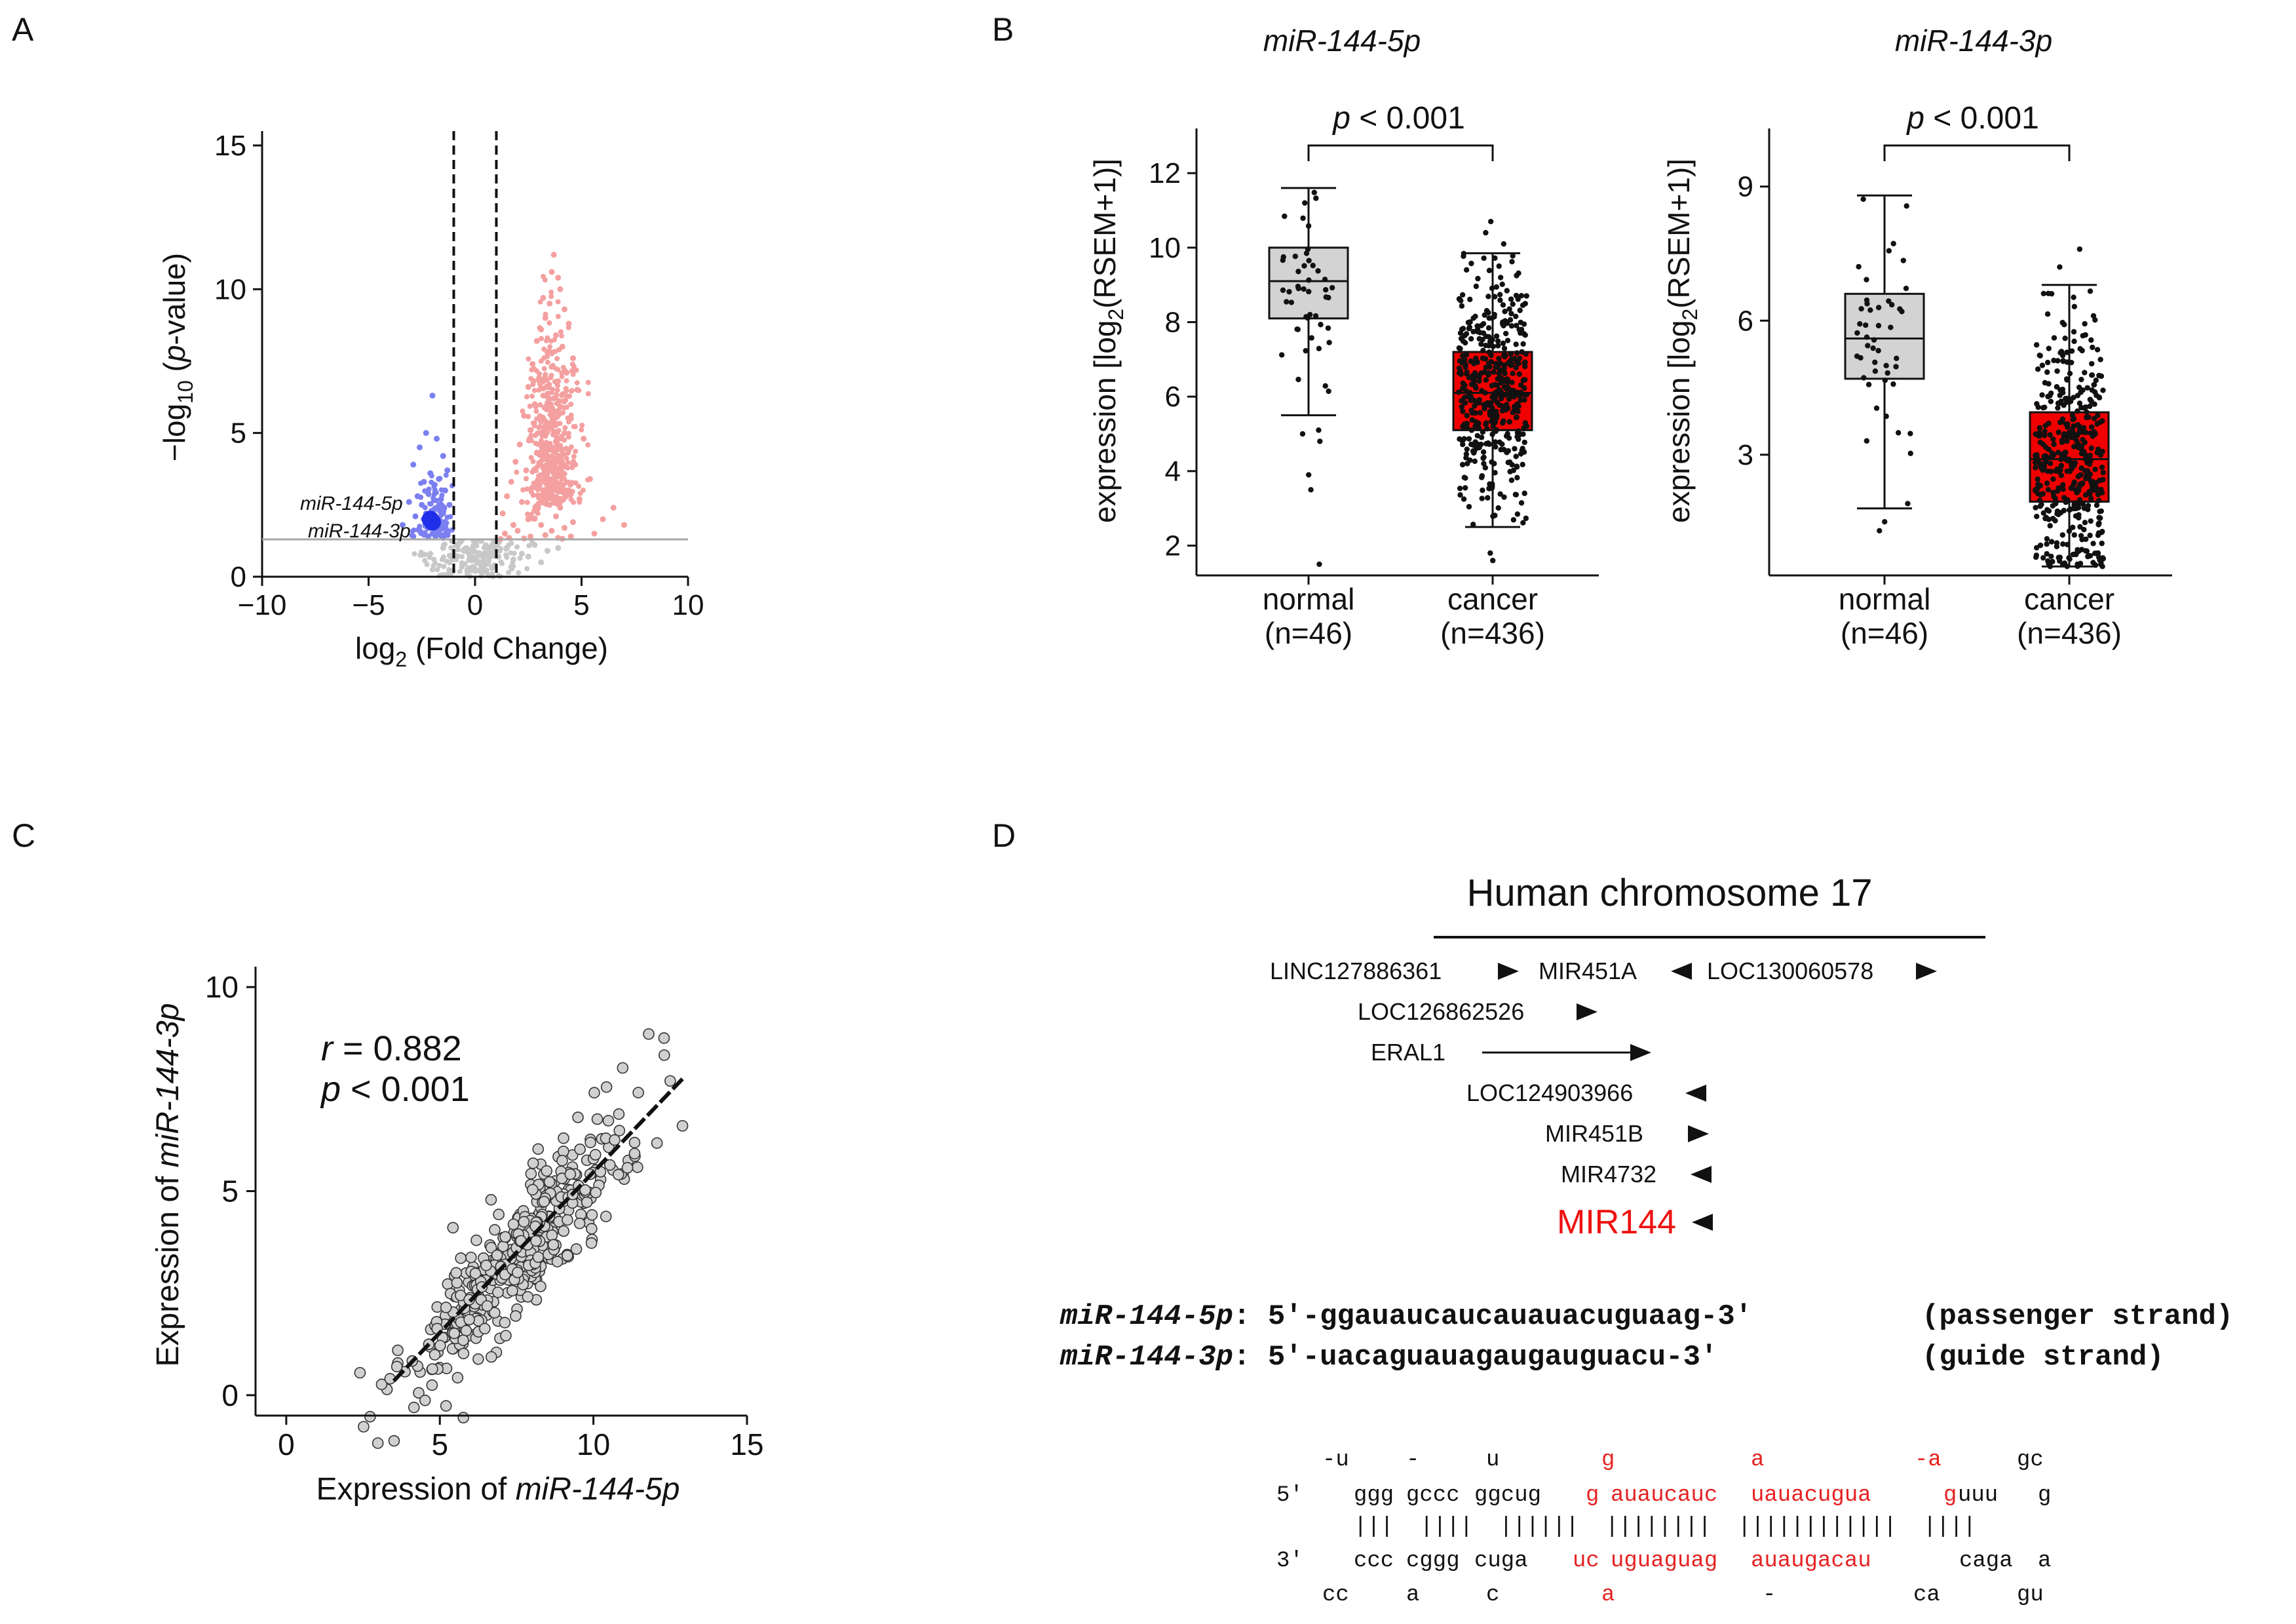 The image size is (2296, 1624). What do you see at coordinates (1492, 599) in the screenshot?
I see `boxplot-5p-cat-cancer: cancer` at bounding box center [1492, 599].